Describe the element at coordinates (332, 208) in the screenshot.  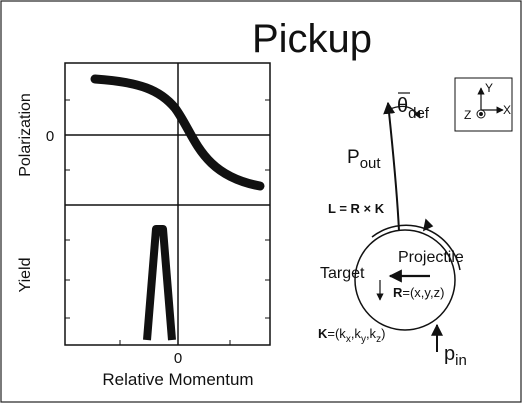
I see `part: L` at that location.